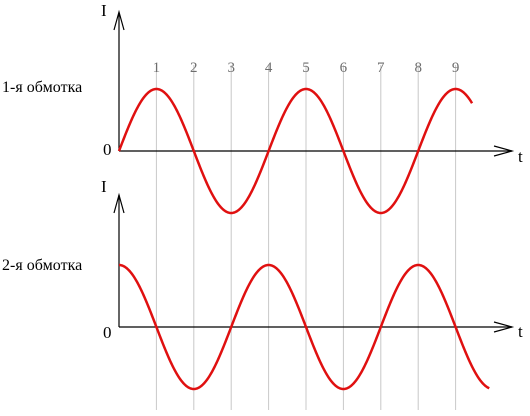 Image resolution: width=530 pixels, height=416 pixels. Describe the element at coordinates (381, 68) in the screenshot. I see `tick-label-7: 7` at that location.